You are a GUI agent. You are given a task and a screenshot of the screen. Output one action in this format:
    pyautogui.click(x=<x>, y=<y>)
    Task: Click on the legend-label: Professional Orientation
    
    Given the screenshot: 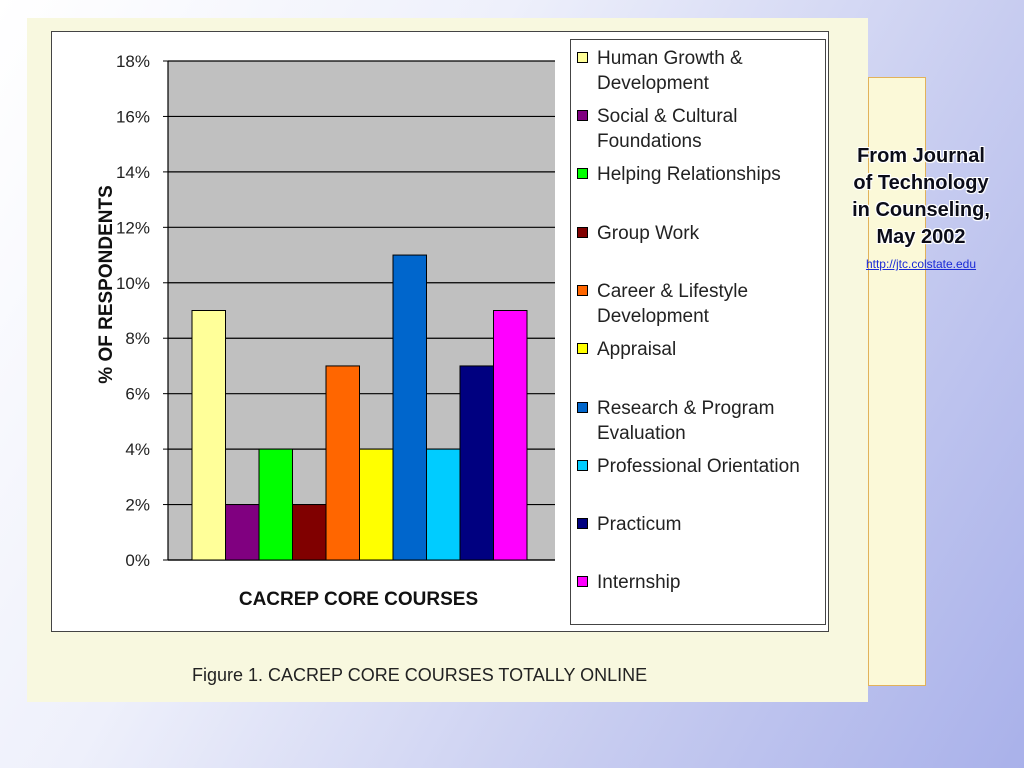 What is the action you would take?
    pyautogui.click(x=698, y=466)
    